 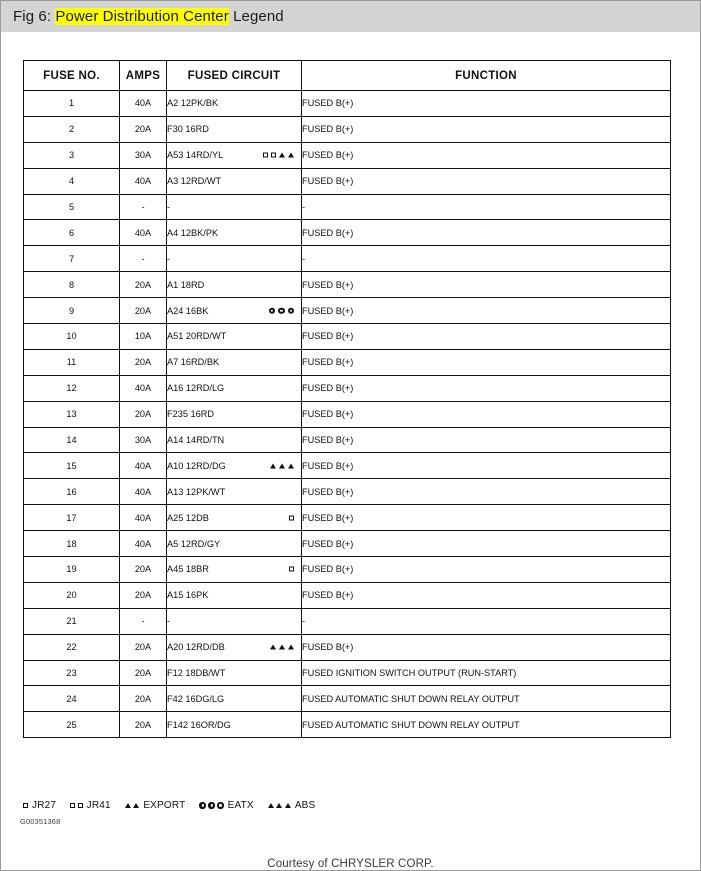 I want to click on cell-fuse-no: 8, so click(x=71, y=285).